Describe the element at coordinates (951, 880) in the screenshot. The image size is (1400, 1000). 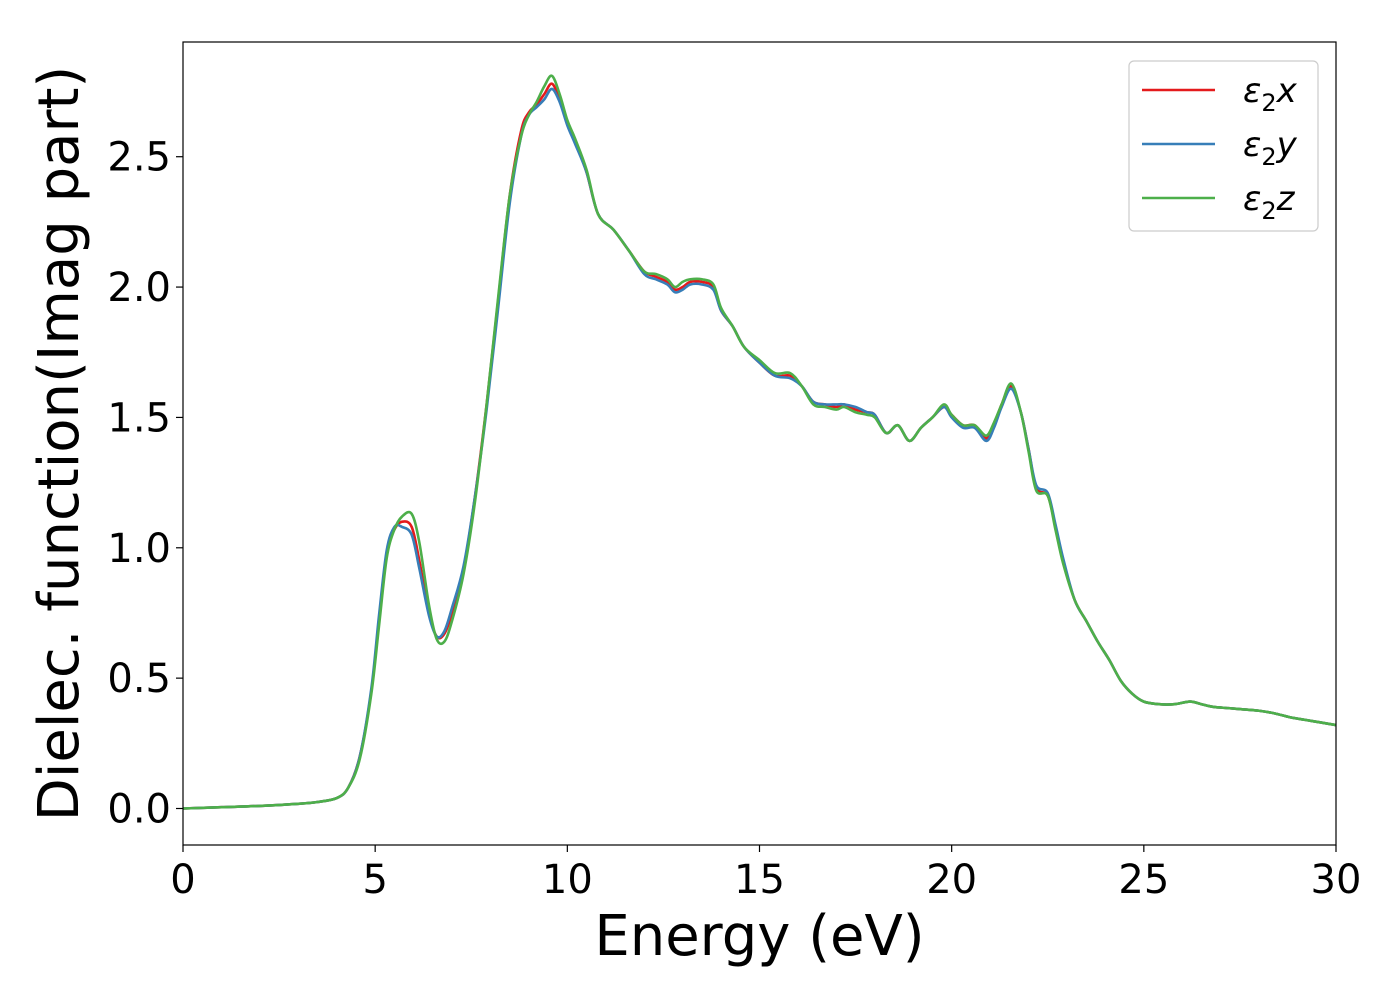
I see `x-tick-label: 20` at that location.